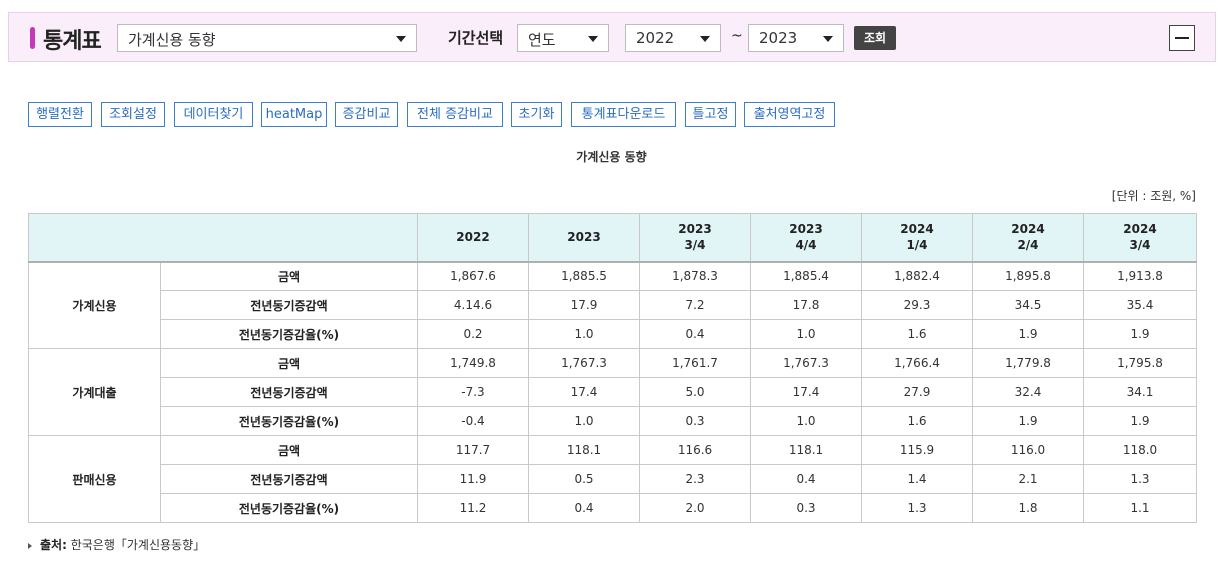 This screenshot has height=565, width=1223. What do you see at coordinates (536, 114) in the screenshot?
I see `reset-button: 초기화` at bounding box center [536, 114].